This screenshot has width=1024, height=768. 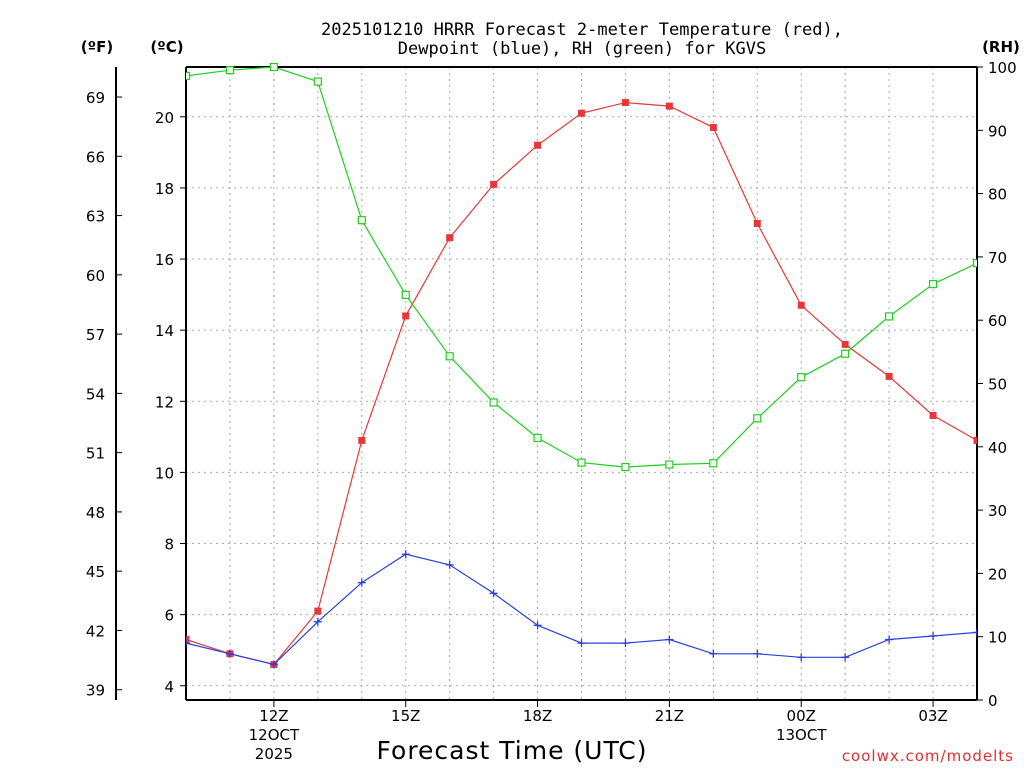 What do you see at coordinates (95, 513) in the screenshot?
I see `fahrenheit-tick-label: 48` at bounding box center [95, 513].